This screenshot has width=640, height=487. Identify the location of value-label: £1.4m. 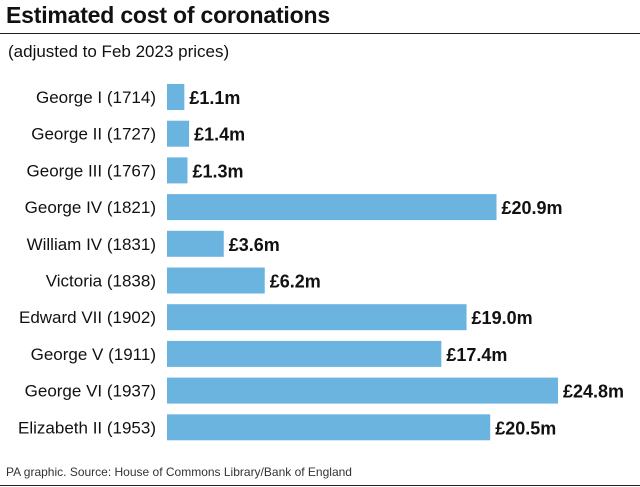
(219, 135).